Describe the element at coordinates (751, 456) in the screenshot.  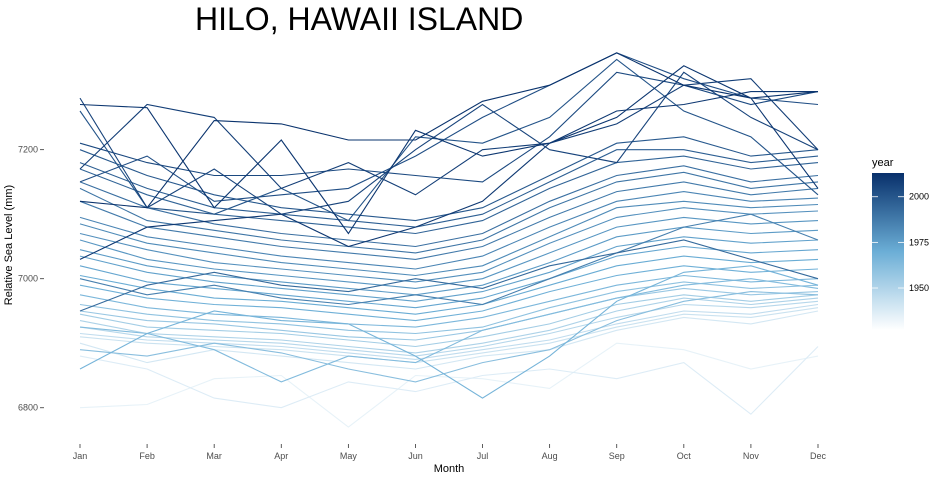
I see `x-tick-label: Nov` at that location.